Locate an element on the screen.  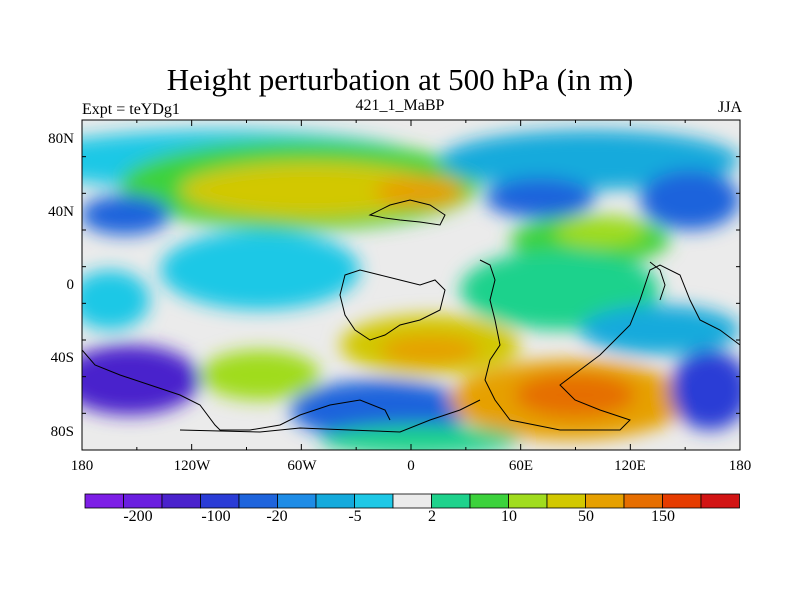
lon-tick-60w: 60W is located at coordinates (302, 466).